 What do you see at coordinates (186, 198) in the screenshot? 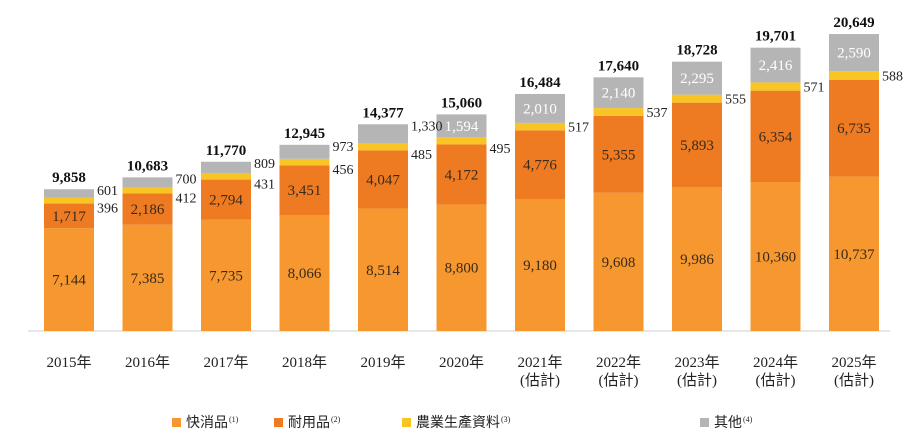
I see `segment-label-3-2: 412` at bounding box center [186, 198].